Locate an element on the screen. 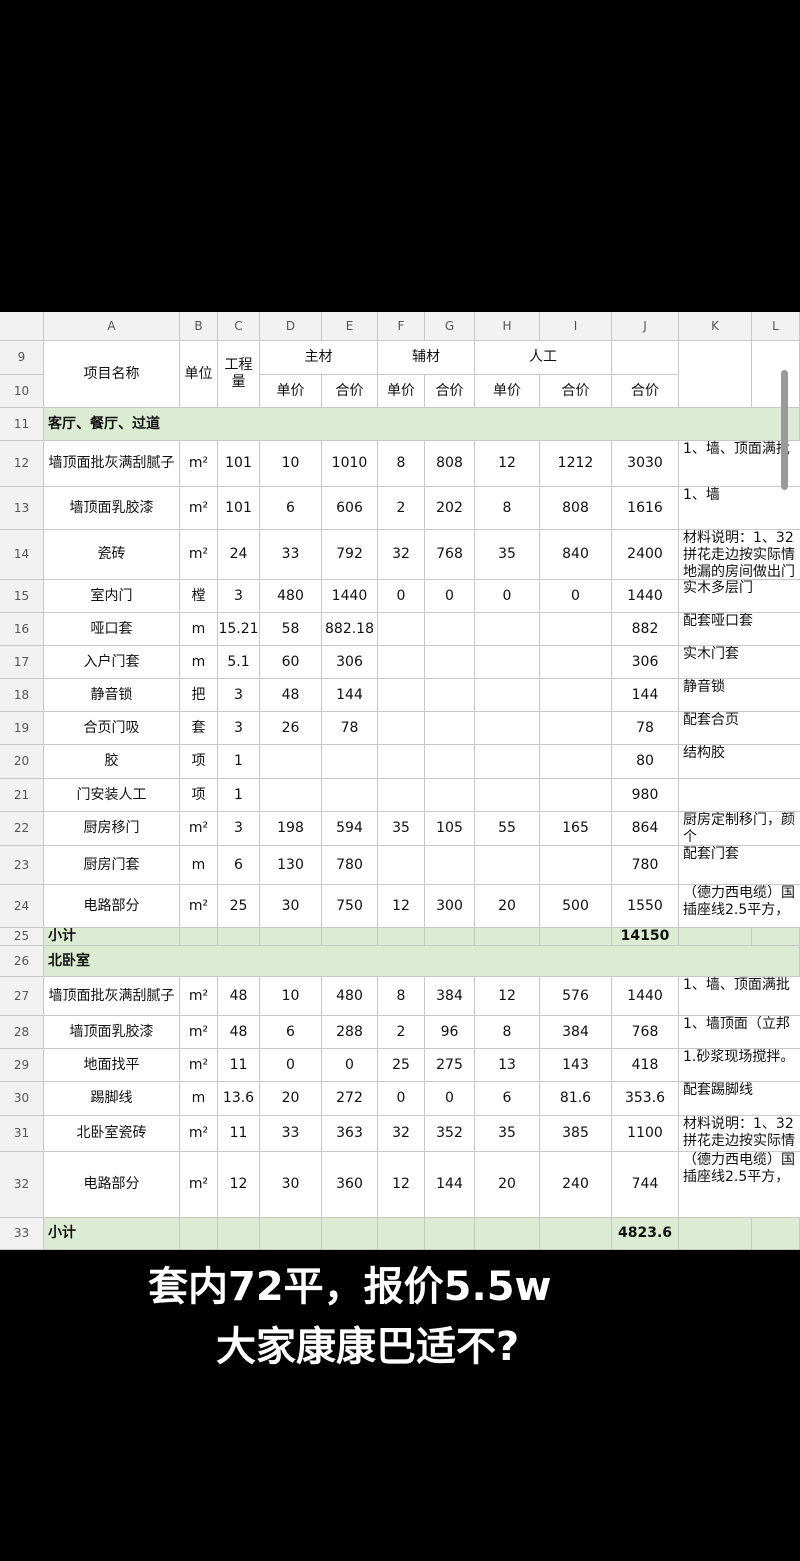  cell: 864 is located at coordinates (645, 829).